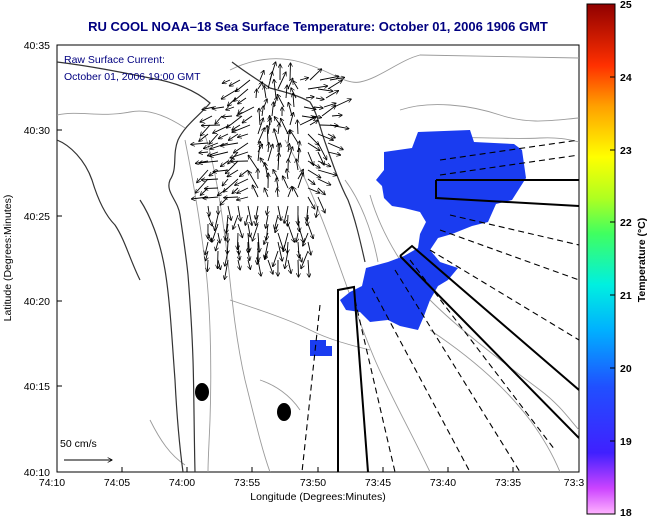 The height and width of the screenshot is (518, 651). I want to click on x-tick-label: 74:00, so click(182, 483).